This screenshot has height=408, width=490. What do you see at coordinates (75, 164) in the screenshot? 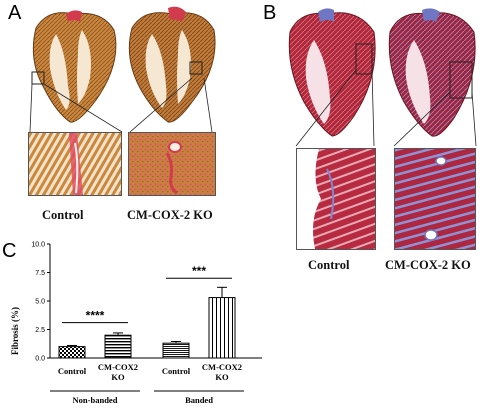
I see `panel-a-zoom-control` at bounding box center [75, 164].